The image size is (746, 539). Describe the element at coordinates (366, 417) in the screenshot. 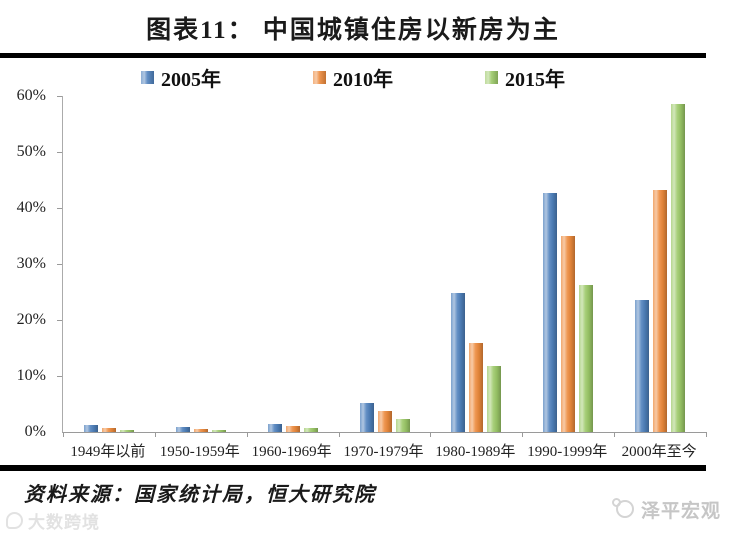

I see `bar-2005年-1970-1979年` at that location.